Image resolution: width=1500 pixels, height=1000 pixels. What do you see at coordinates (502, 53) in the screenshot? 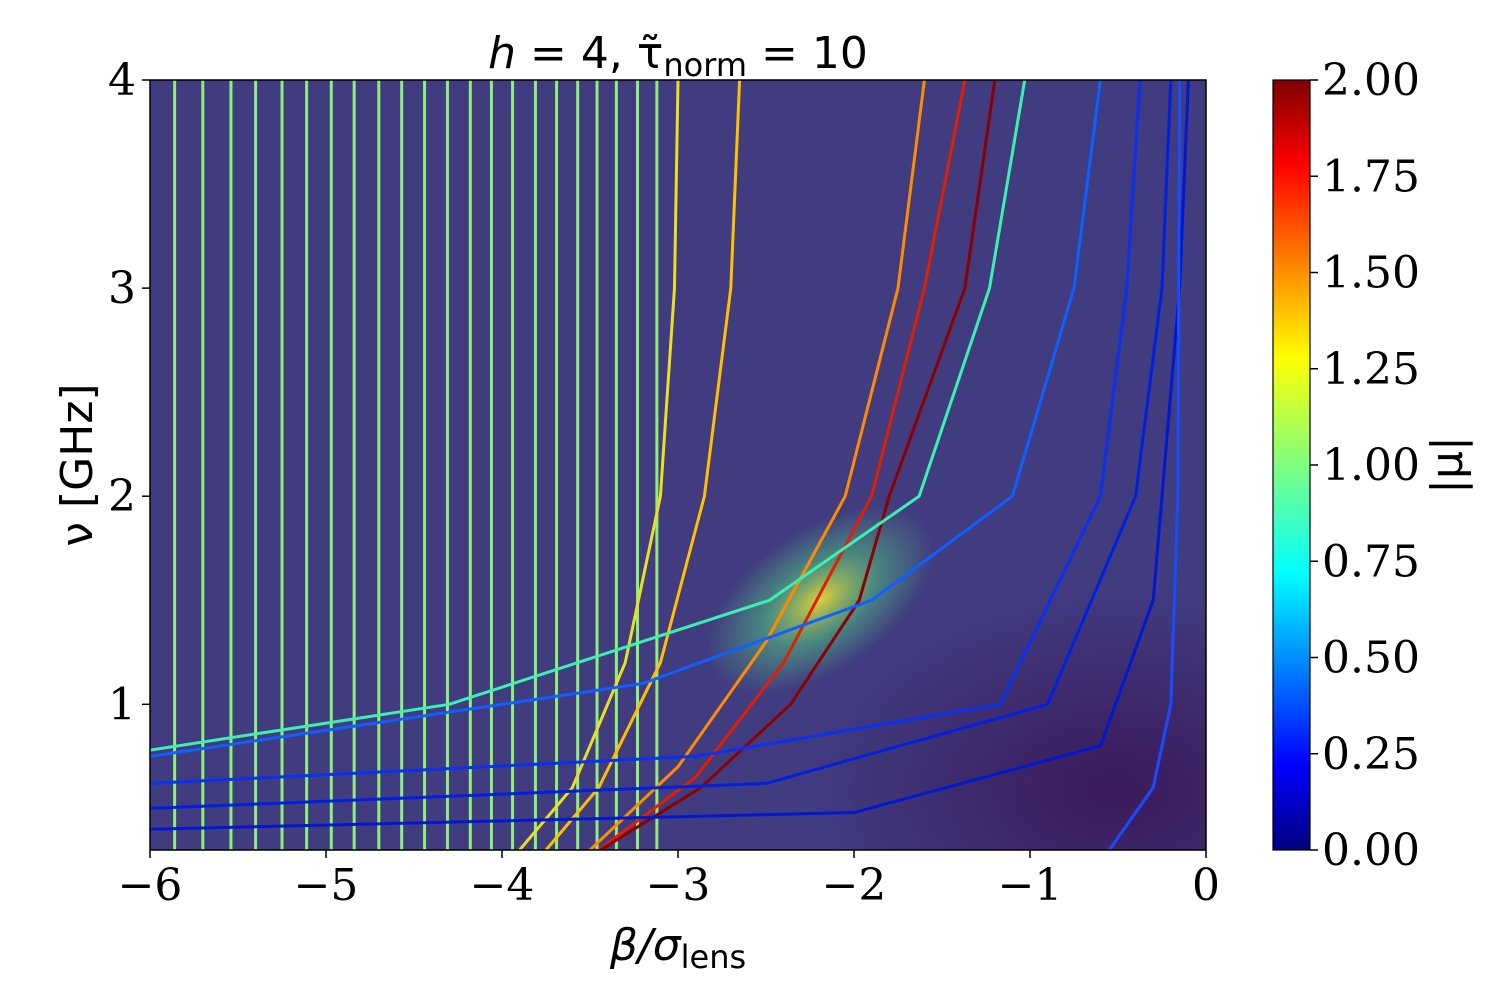
I see `title-part: h` at bounding box center [502, 53].